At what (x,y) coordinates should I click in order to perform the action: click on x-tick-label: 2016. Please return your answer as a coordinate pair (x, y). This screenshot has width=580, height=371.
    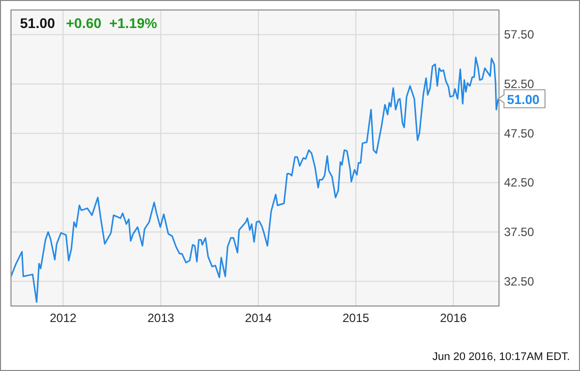
    Looking at the image, I should click on (453, 318).